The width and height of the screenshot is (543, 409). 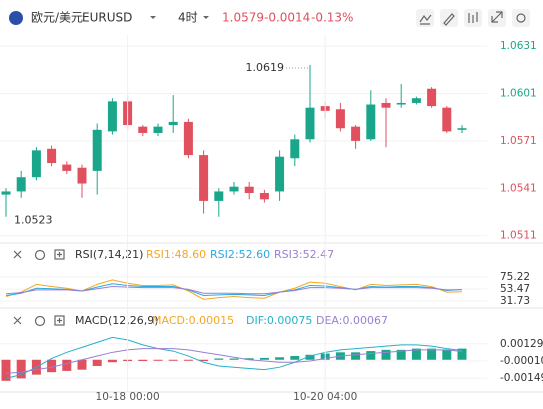 I want to click on legend-entry: RSI2:52.60, so click(x=240, y=254).